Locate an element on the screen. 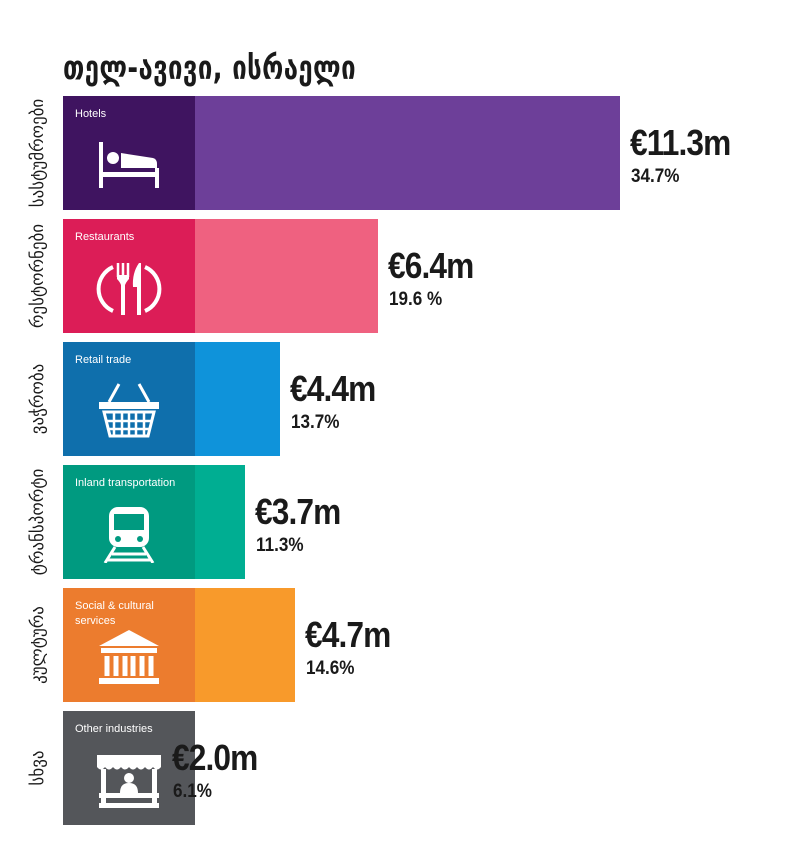  percent-label: 14.6% is located at coordinates (330, 668).